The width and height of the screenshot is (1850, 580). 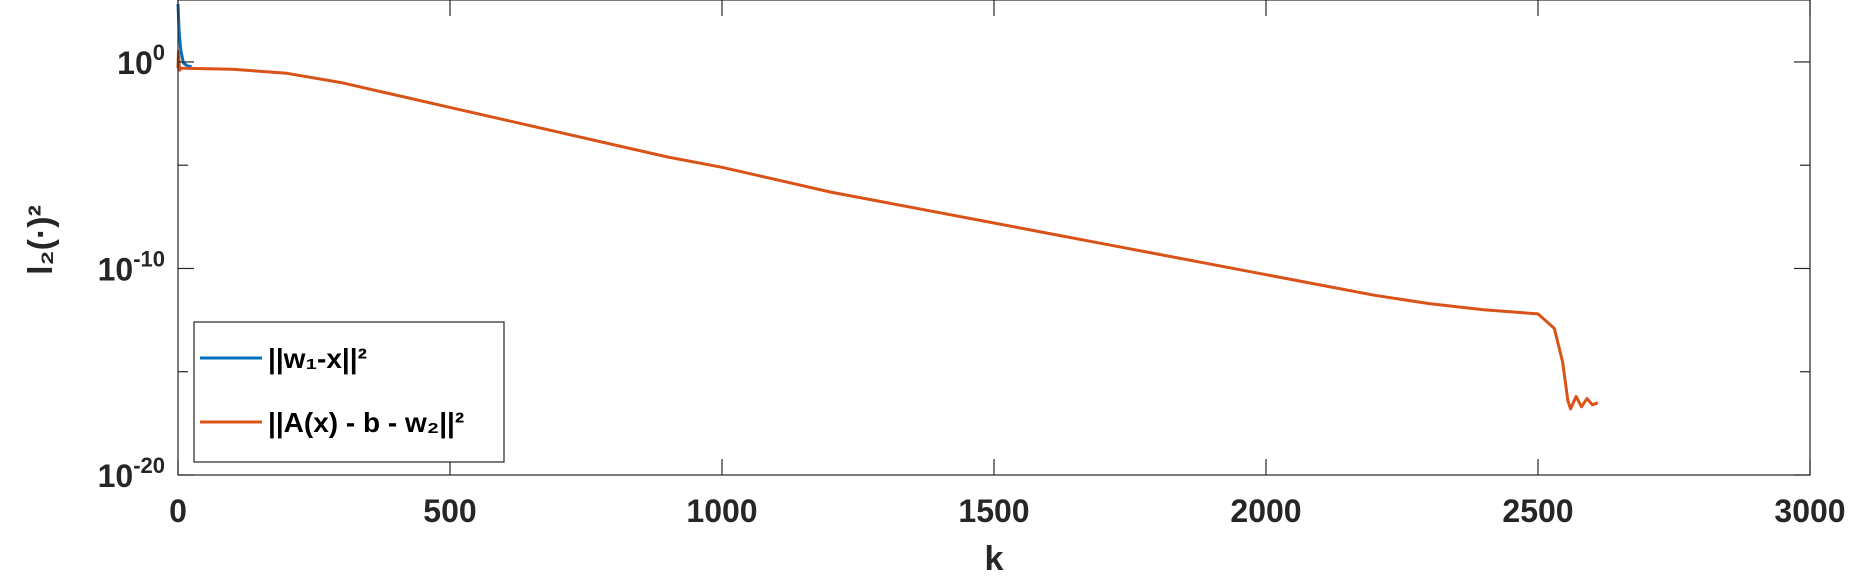 I want to click on x-tick-label: 2000, so click(x=1265, y=511).